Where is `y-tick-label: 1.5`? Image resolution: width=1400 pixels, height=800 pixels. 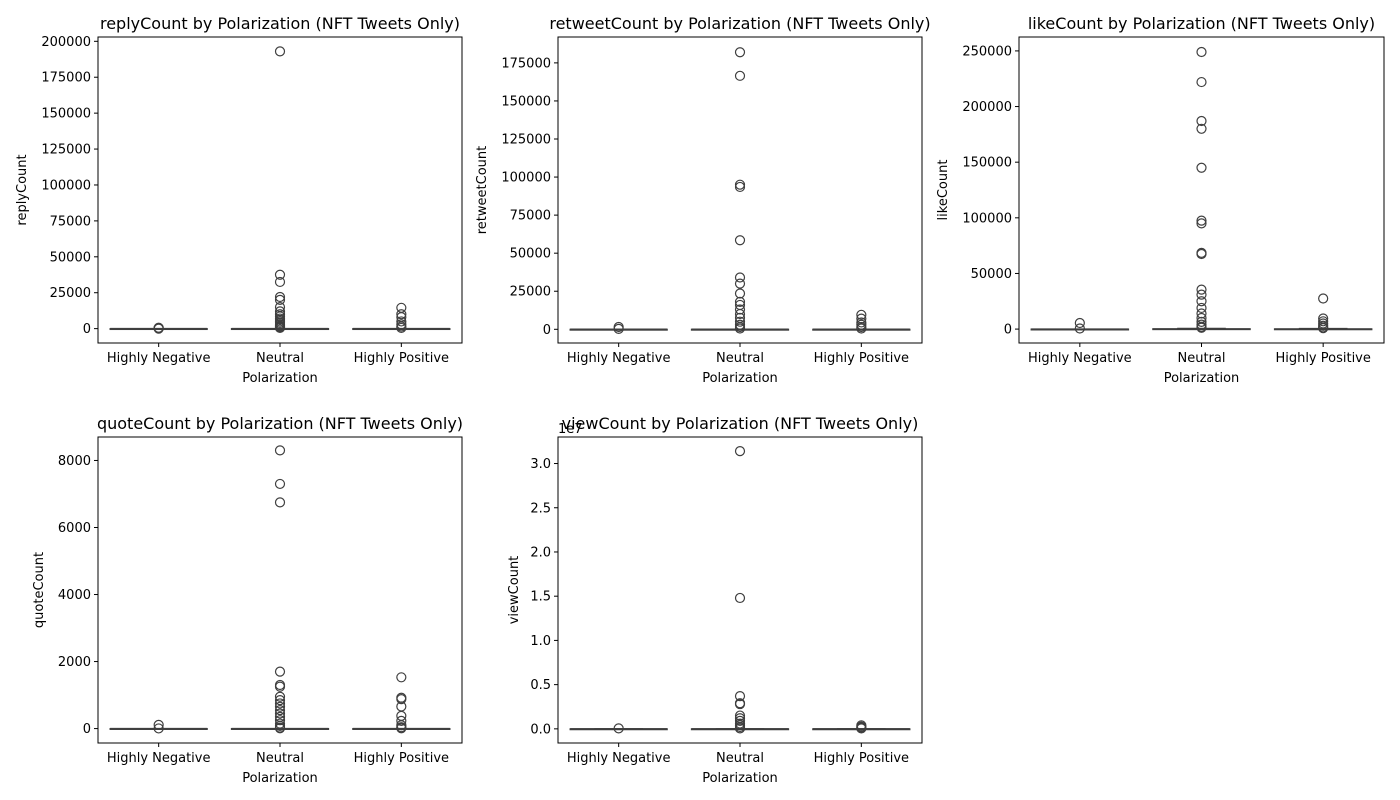
y-tick-label: 1.5 is located at coordinates (540, 597).